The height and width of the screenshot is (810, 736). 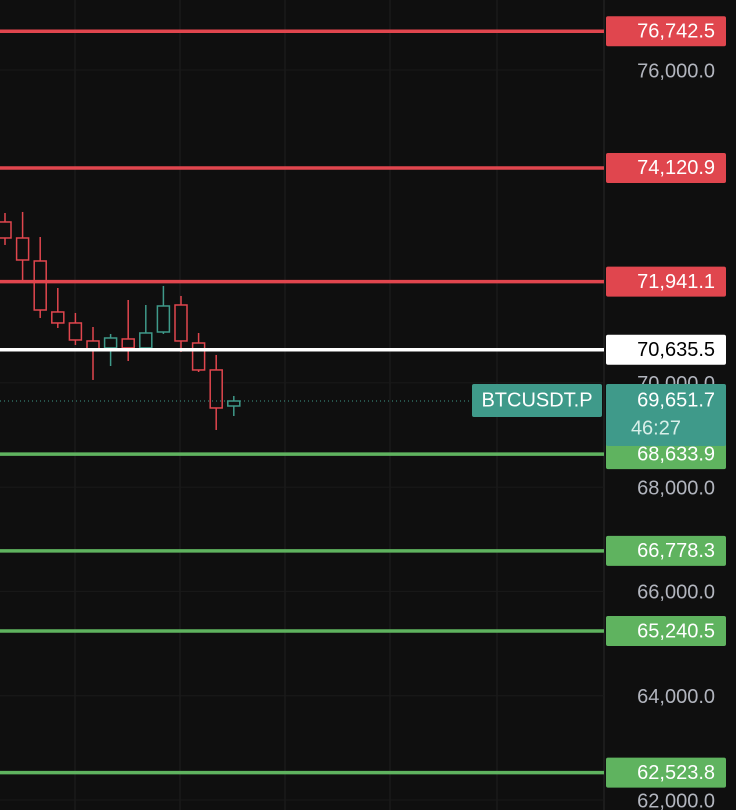 I want to click on price-level-label: 76,742.5, so click(x=676, y=32).